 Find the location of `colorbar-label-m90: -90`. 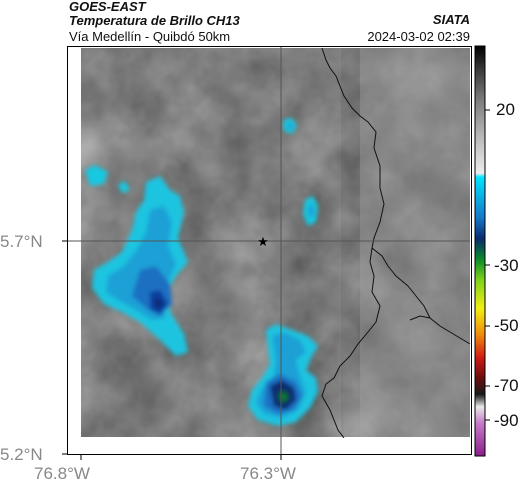

colorbar-label-m90: -90 is located at coordinates (506, 420).